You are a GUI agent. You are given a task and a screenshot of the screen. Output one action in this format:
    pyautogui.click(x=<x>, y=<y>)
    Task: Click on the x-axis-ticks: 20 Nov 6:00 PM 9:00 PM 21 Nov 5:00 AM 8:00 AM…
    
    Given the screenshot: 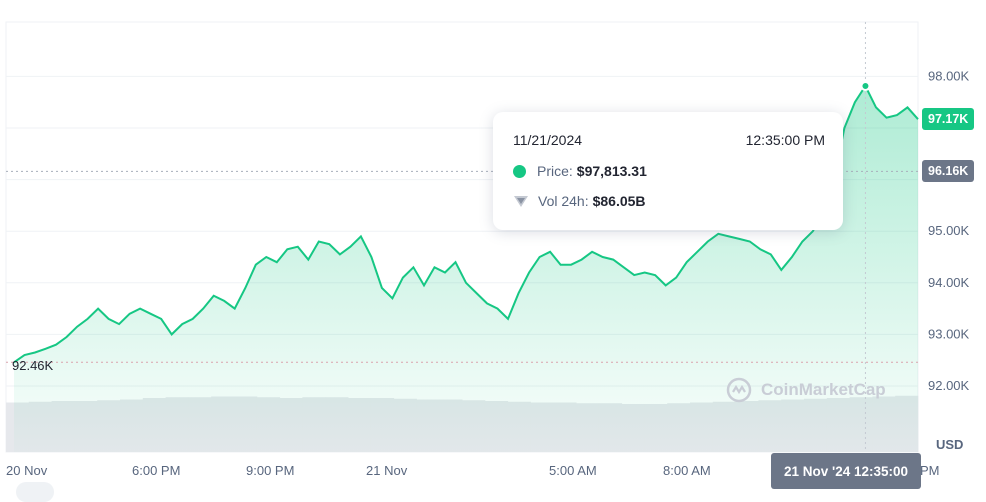 What is the action you would take?
    pyautogui.click(x=473, y=470)
    